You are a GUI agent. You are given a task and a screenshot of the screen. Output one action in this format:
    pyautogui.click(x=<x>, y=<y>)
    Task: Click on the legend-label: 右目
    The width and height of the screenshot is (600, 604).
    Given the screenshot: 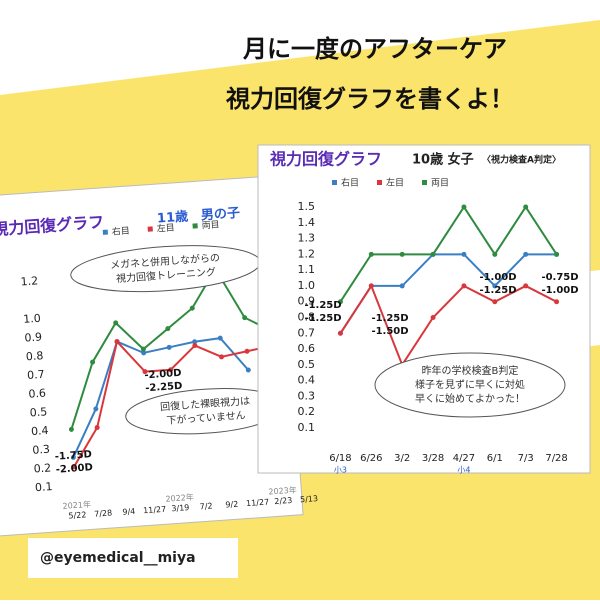 What is the action you would take?
    pyautogui.click(x=350, y=183)
    